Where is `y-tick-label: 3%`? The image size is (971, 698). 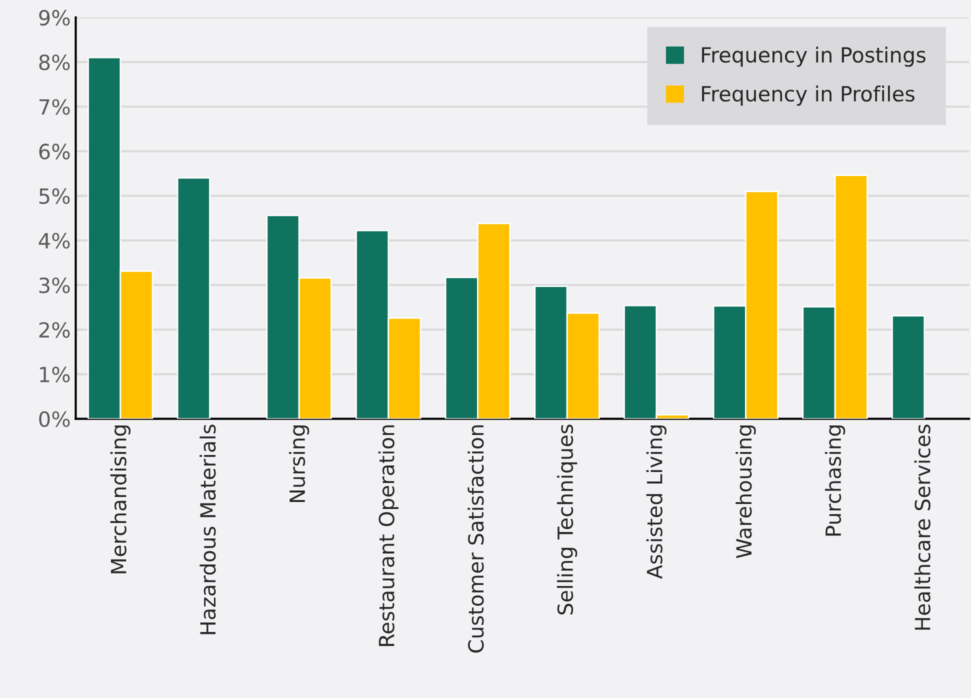
y-tick-label: 3% is located at coordinates (54, 285).